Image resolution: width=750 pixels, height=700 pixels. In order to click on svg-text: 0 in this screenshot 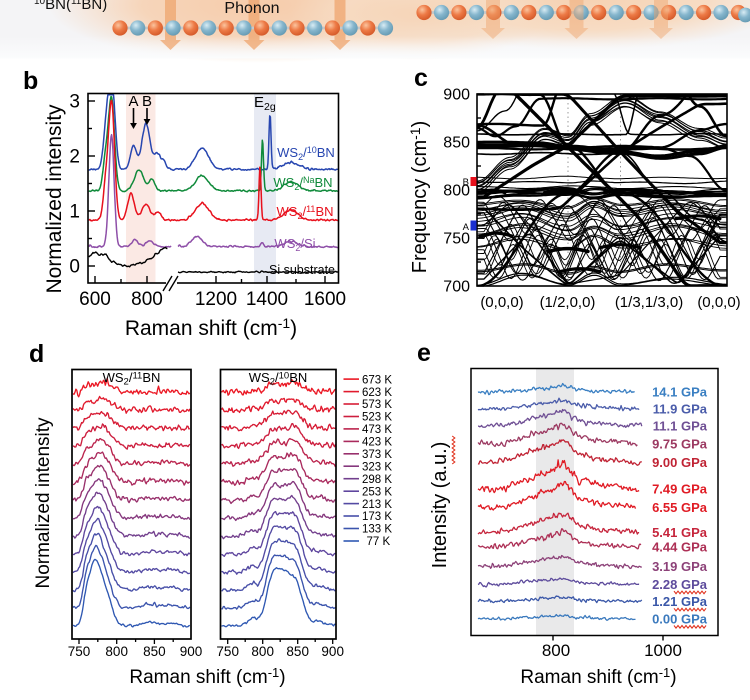, I will do `click(74, 267)`.